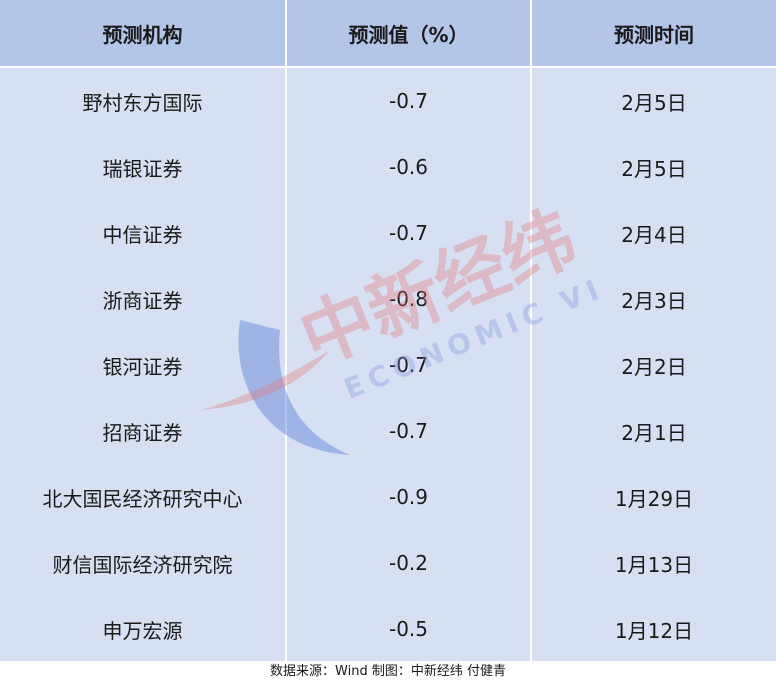 This screenshot has width=776, height=683. I want to click on cell-institution: 申万宏源, so click(143, 629).